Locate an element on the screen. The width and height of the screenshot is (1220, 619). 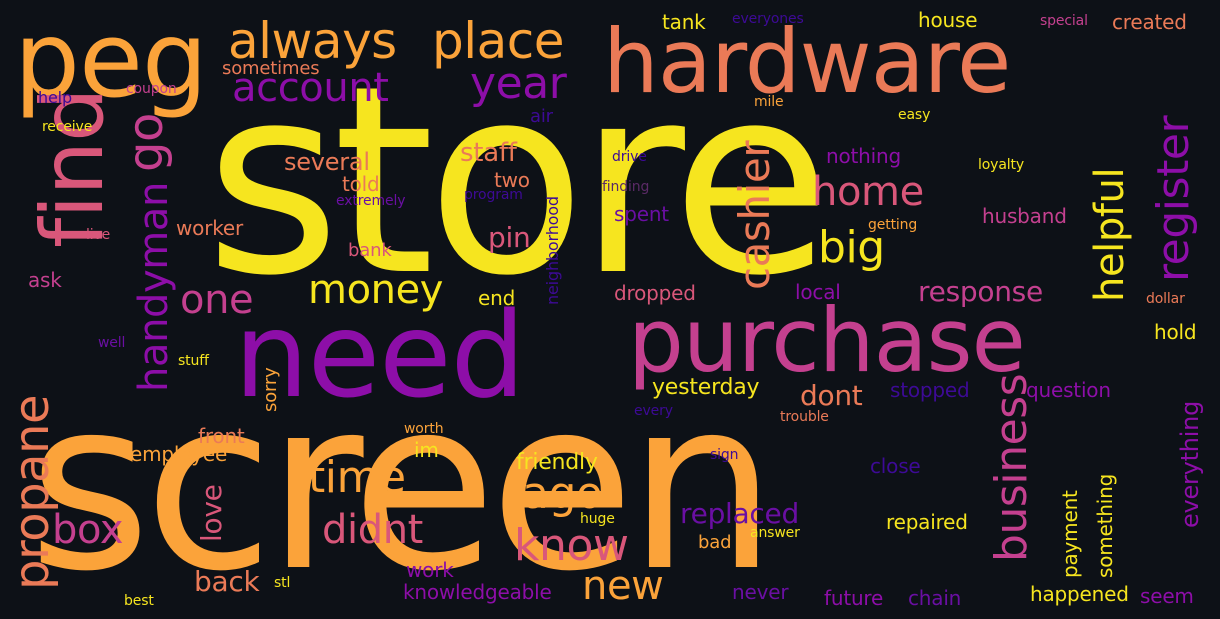
word-dont: dont is located at coordinates (831, 395).